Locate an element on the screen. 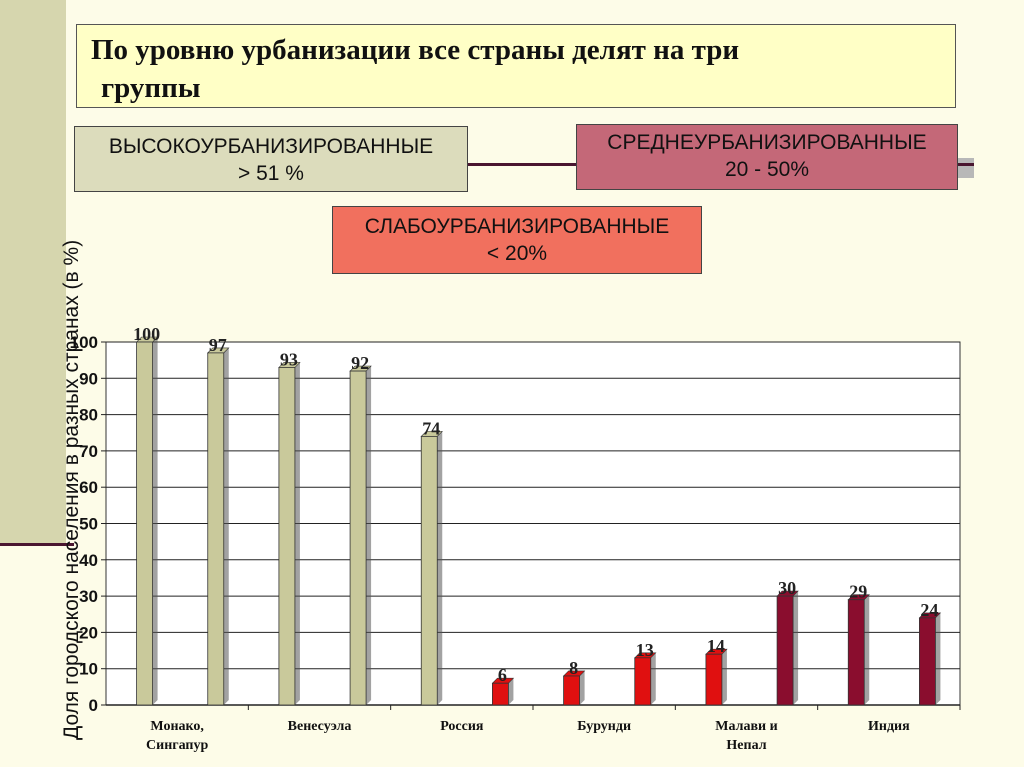 The width and height of the screenshot is (1024, 767). left-decor-band is located at coordinates (33, 272).